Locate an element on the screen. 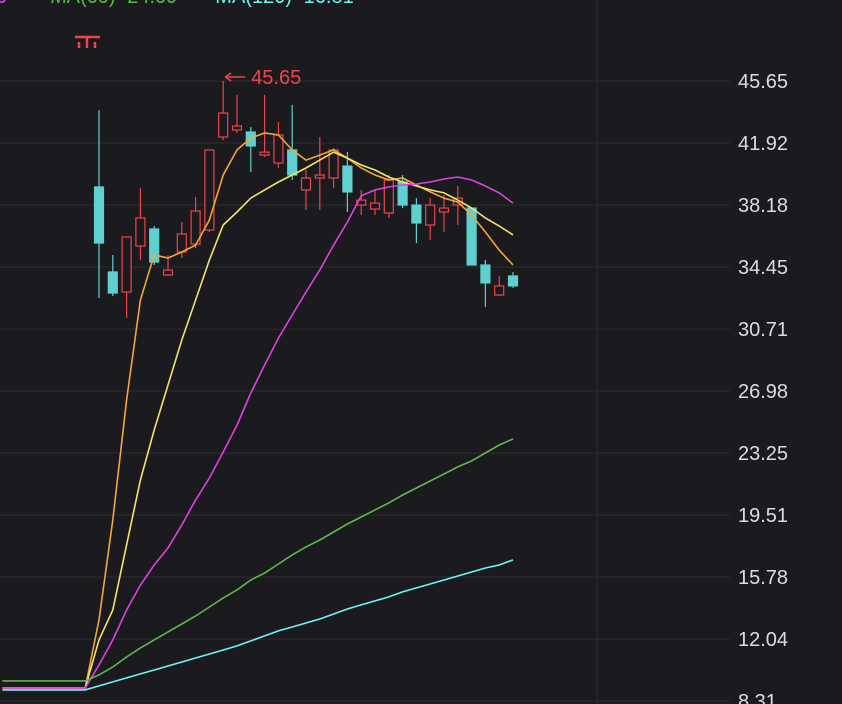 This screenshot has height=704, width=842. y-tick-label: 45.65 is located at coordinates (763, 82).